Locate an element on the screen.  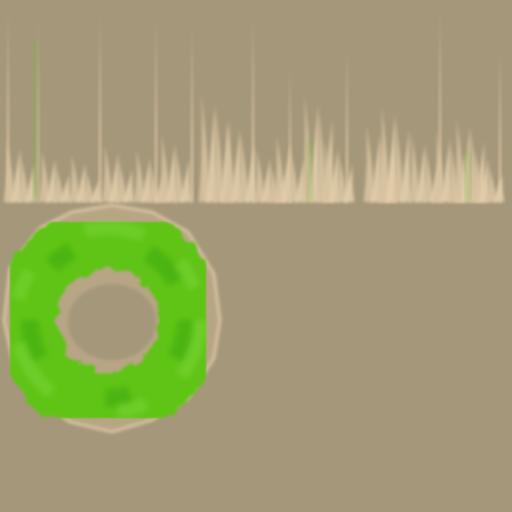
moss-ring-dark-patch is located at coordinates (108, 320).